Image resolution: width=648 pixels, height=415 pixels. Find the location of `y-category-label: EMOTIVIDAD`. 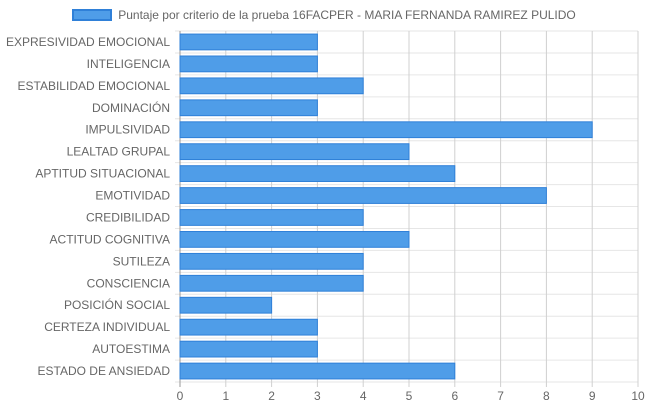

y-category-label: EMOTIVIDAD is located at coordinates (132, 196).